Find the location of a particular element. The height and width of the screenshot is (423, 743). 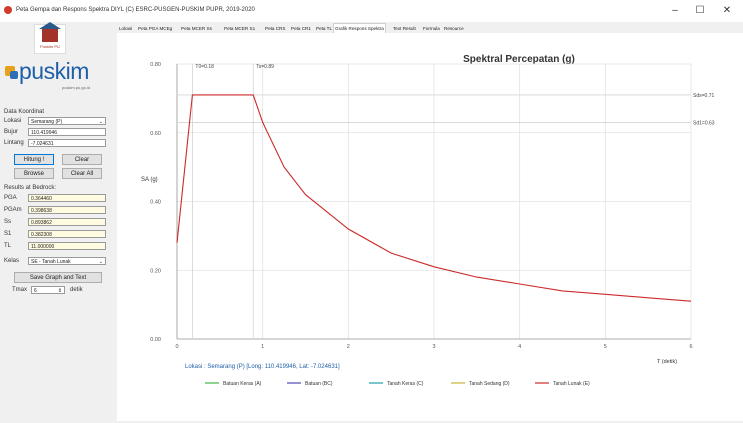

x-tick-label: 2 is located at coordinates (348, 347).